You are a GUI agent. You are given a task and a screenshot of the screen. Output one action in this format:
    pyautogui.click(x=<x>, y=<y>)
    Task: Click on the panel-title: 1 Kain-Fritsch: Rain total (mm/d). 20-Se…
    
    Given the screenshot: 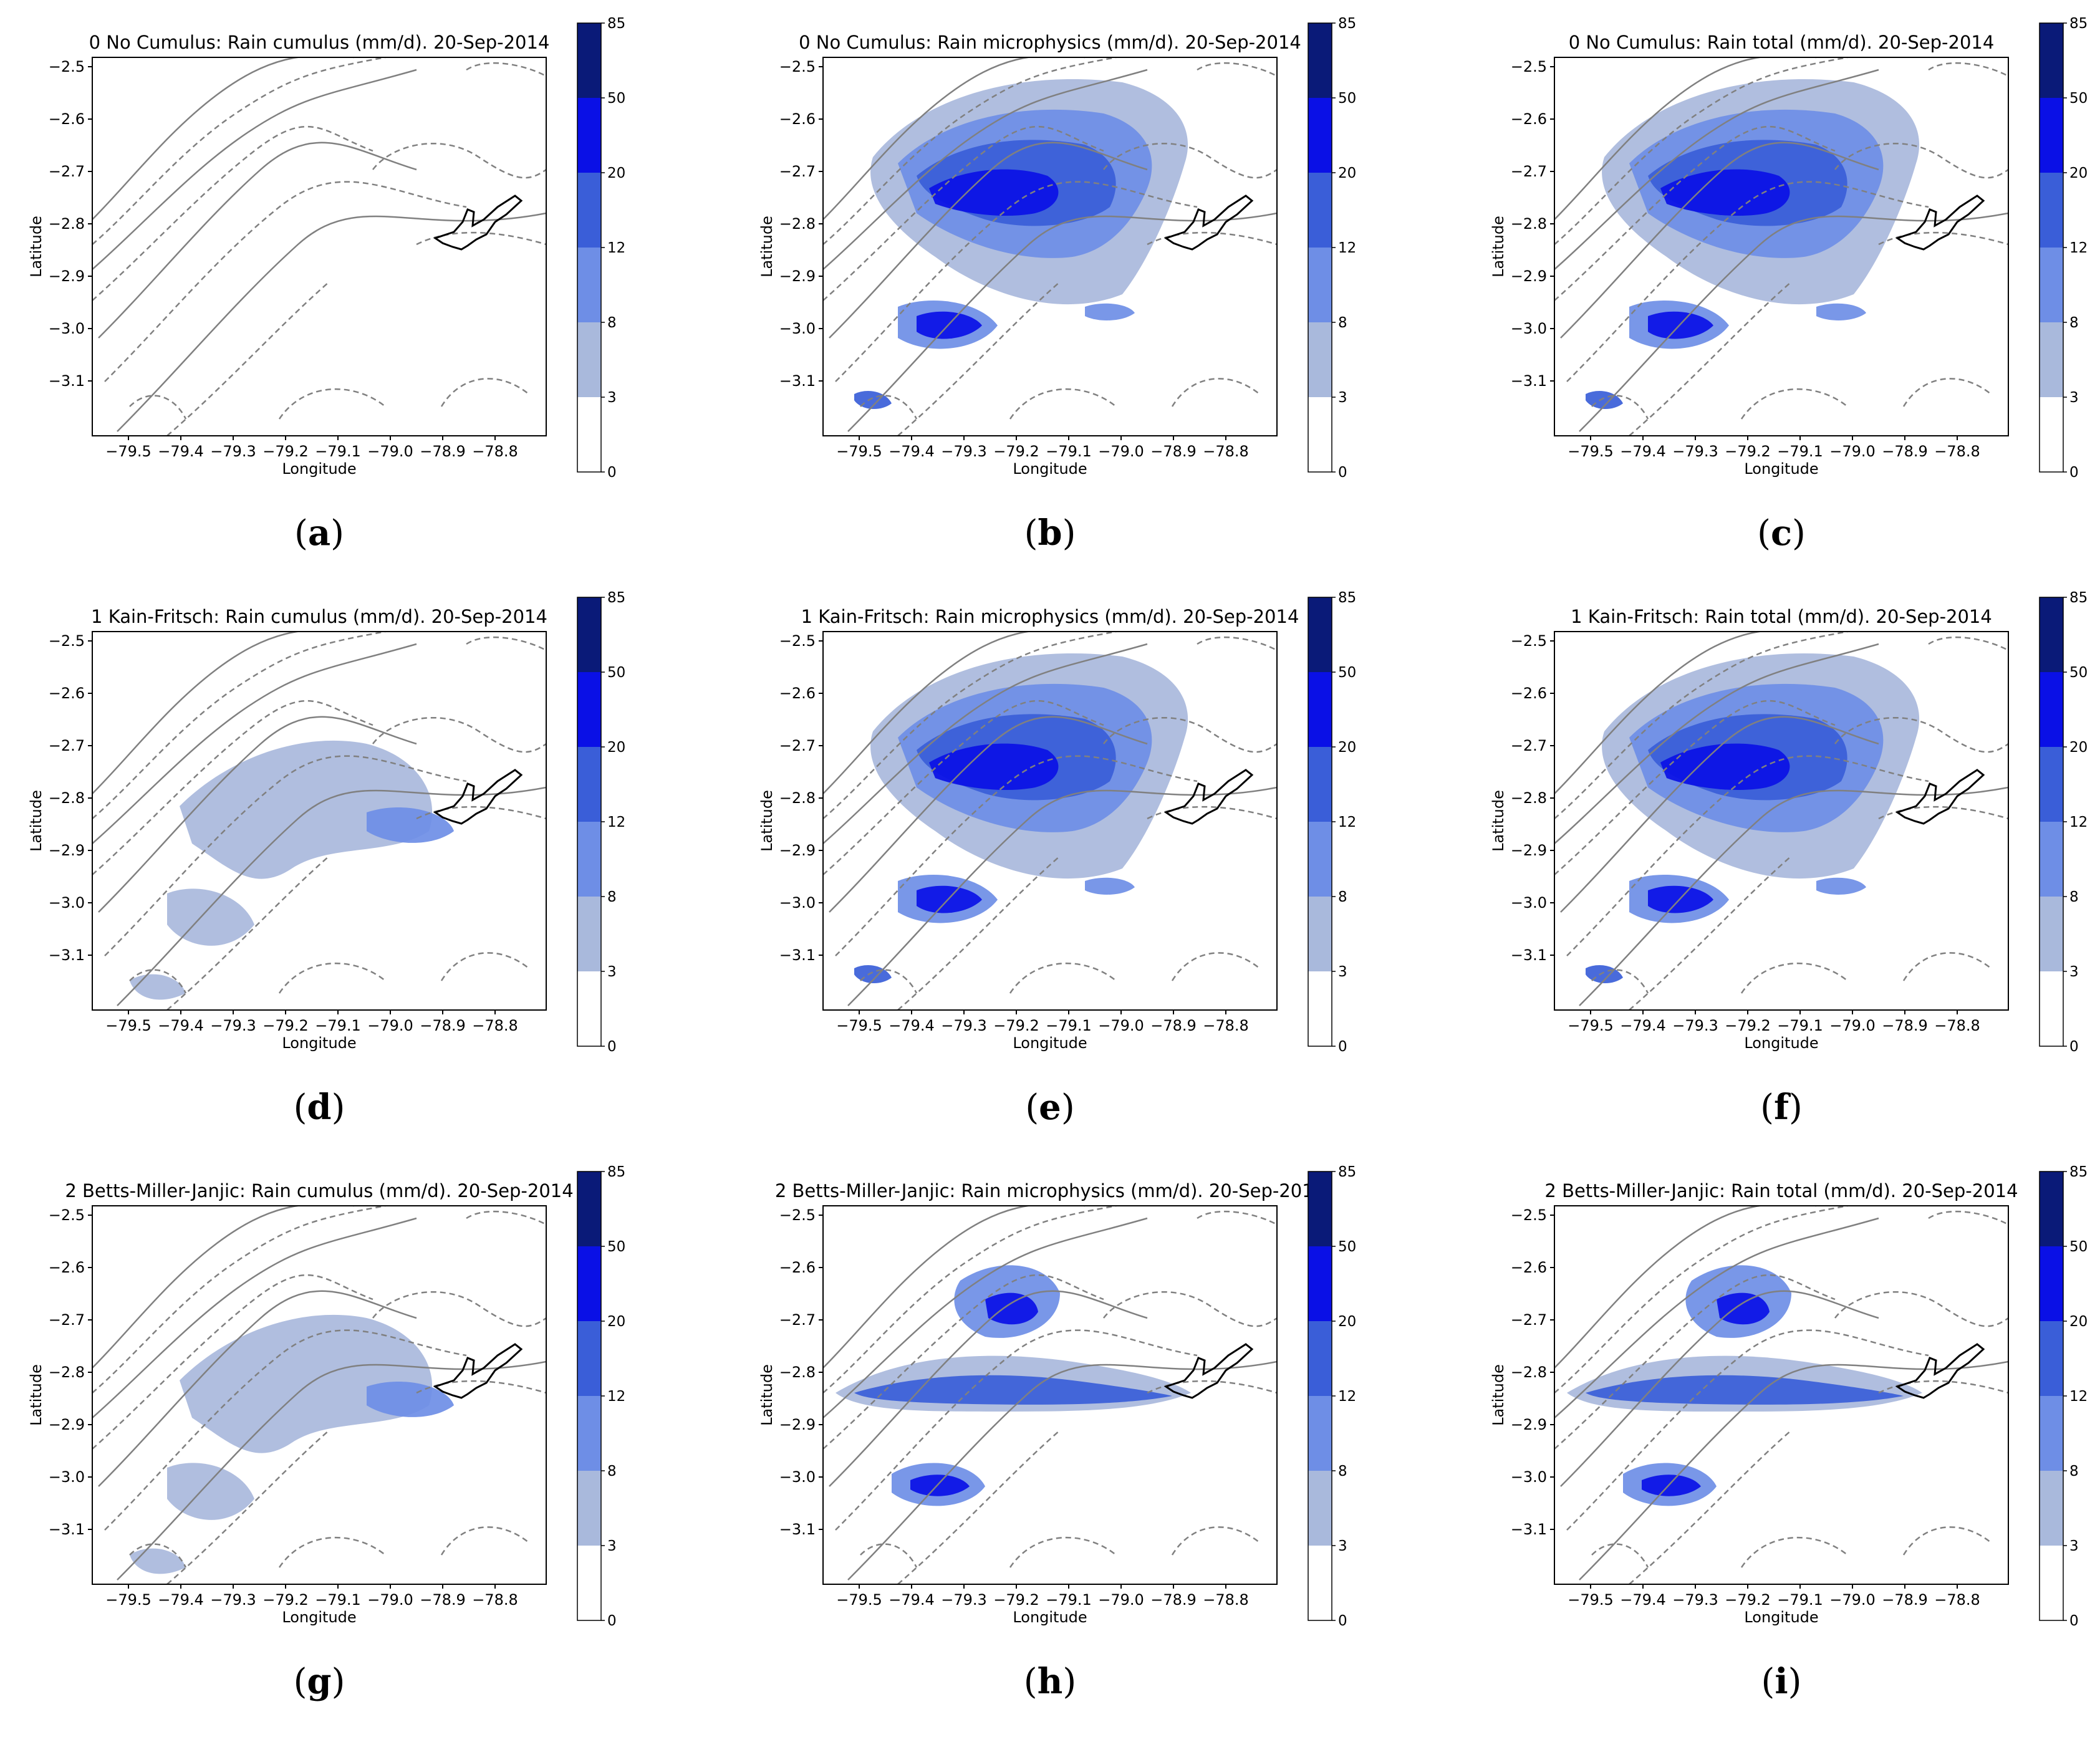 What is the action you would take?
    pyautogui.click(x=1781, y=616)
    